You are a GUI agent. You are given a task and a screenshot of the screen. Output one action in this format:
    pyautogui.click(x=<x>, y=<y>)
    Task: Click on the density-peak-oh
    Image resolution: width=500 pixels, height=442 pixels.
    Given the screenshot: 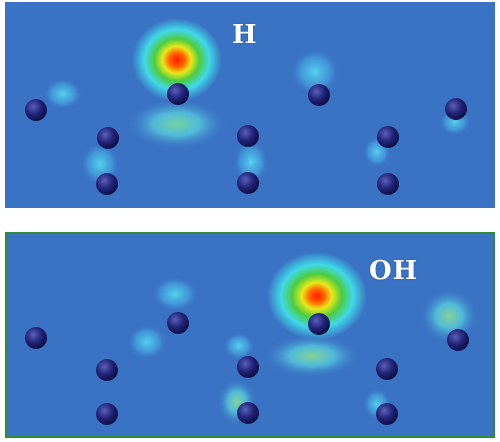 What is the action you would take?
    pyautogui.click(x=317, y=296)
    